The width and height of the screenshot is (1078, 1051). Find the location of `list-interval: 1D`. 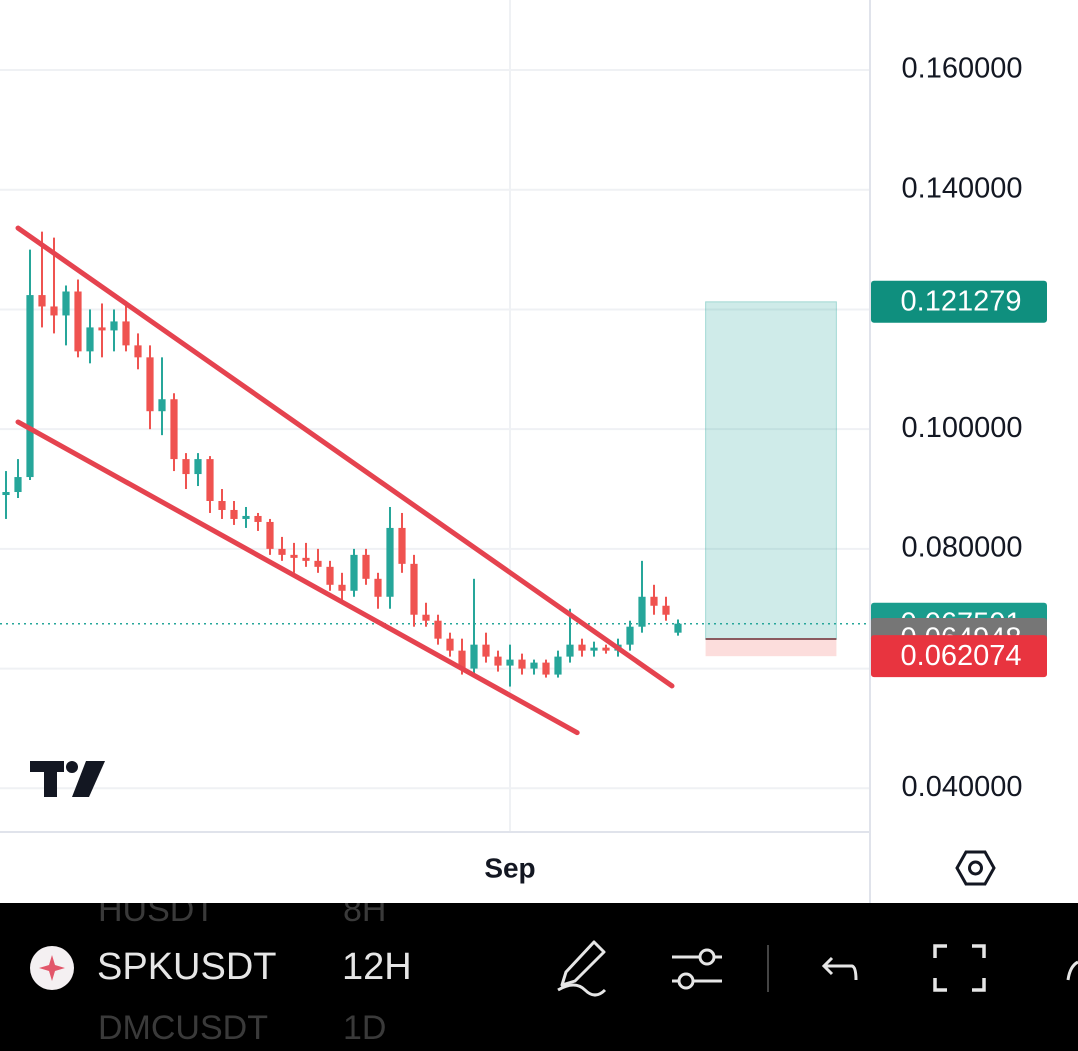

list-interval: 1D is located at coordinates (364, 1028).